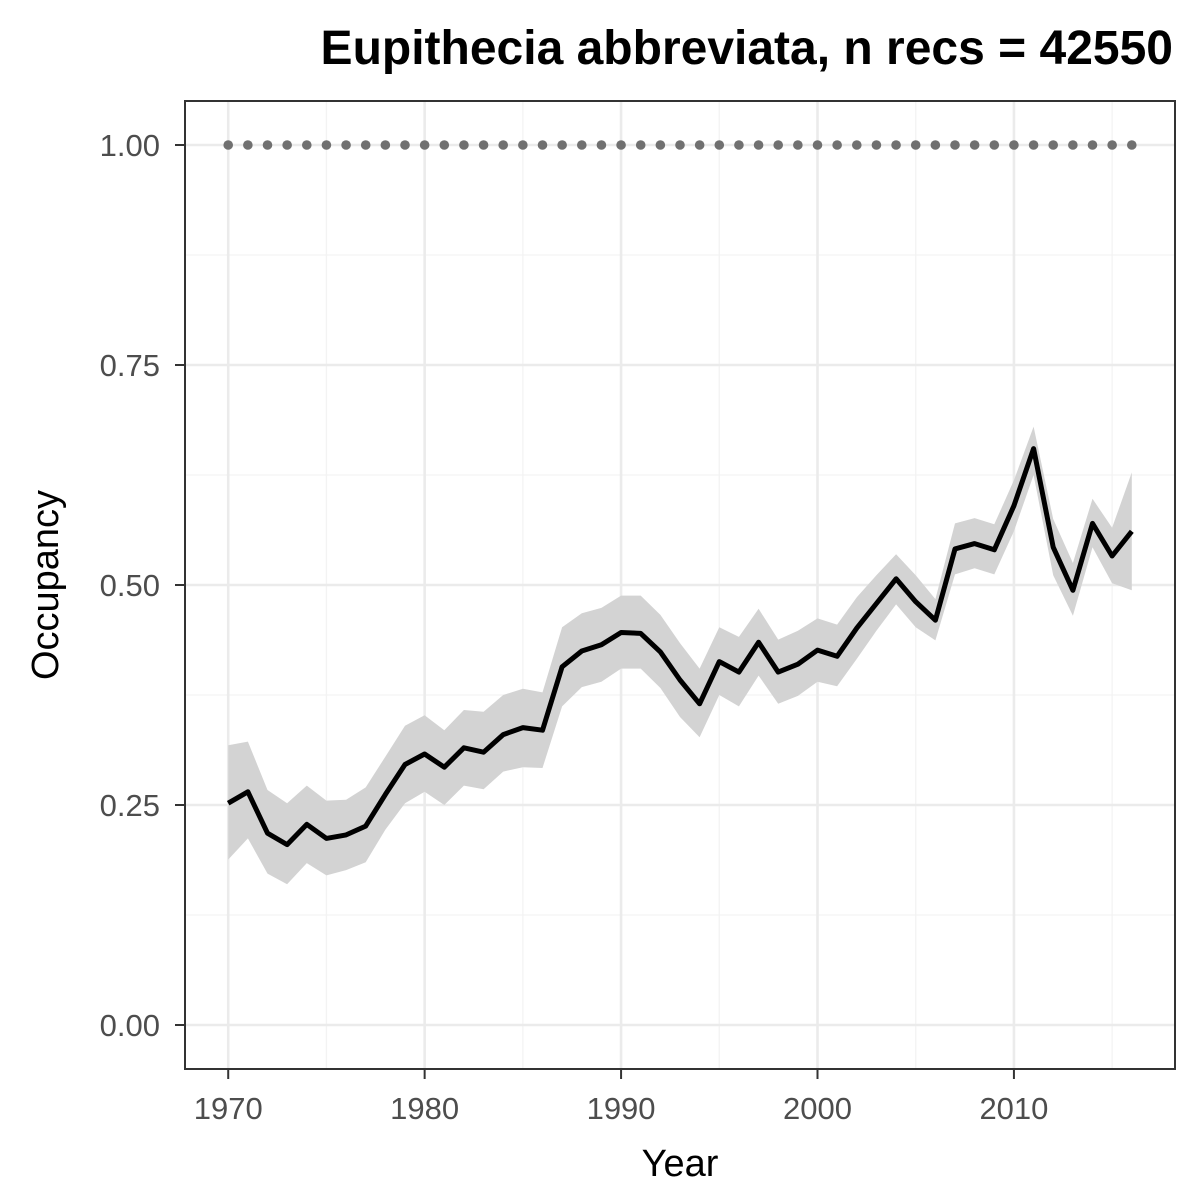 Image resolution: width=1200 pixels, height=1200 pixels. Describe the element at coordinates (130, 585) in the screenshot. I see `y-tick-label: 0.50` at that location.